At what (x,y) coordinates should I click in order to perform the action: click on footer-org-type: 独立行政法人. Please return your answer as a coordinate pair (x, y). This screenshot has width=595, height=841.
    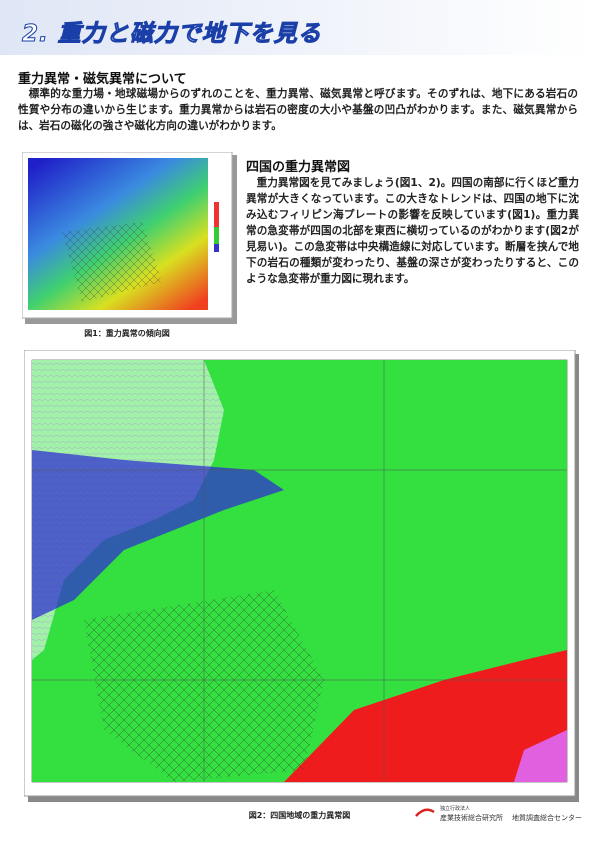
    Looking at the image, I should click on (455, 809).